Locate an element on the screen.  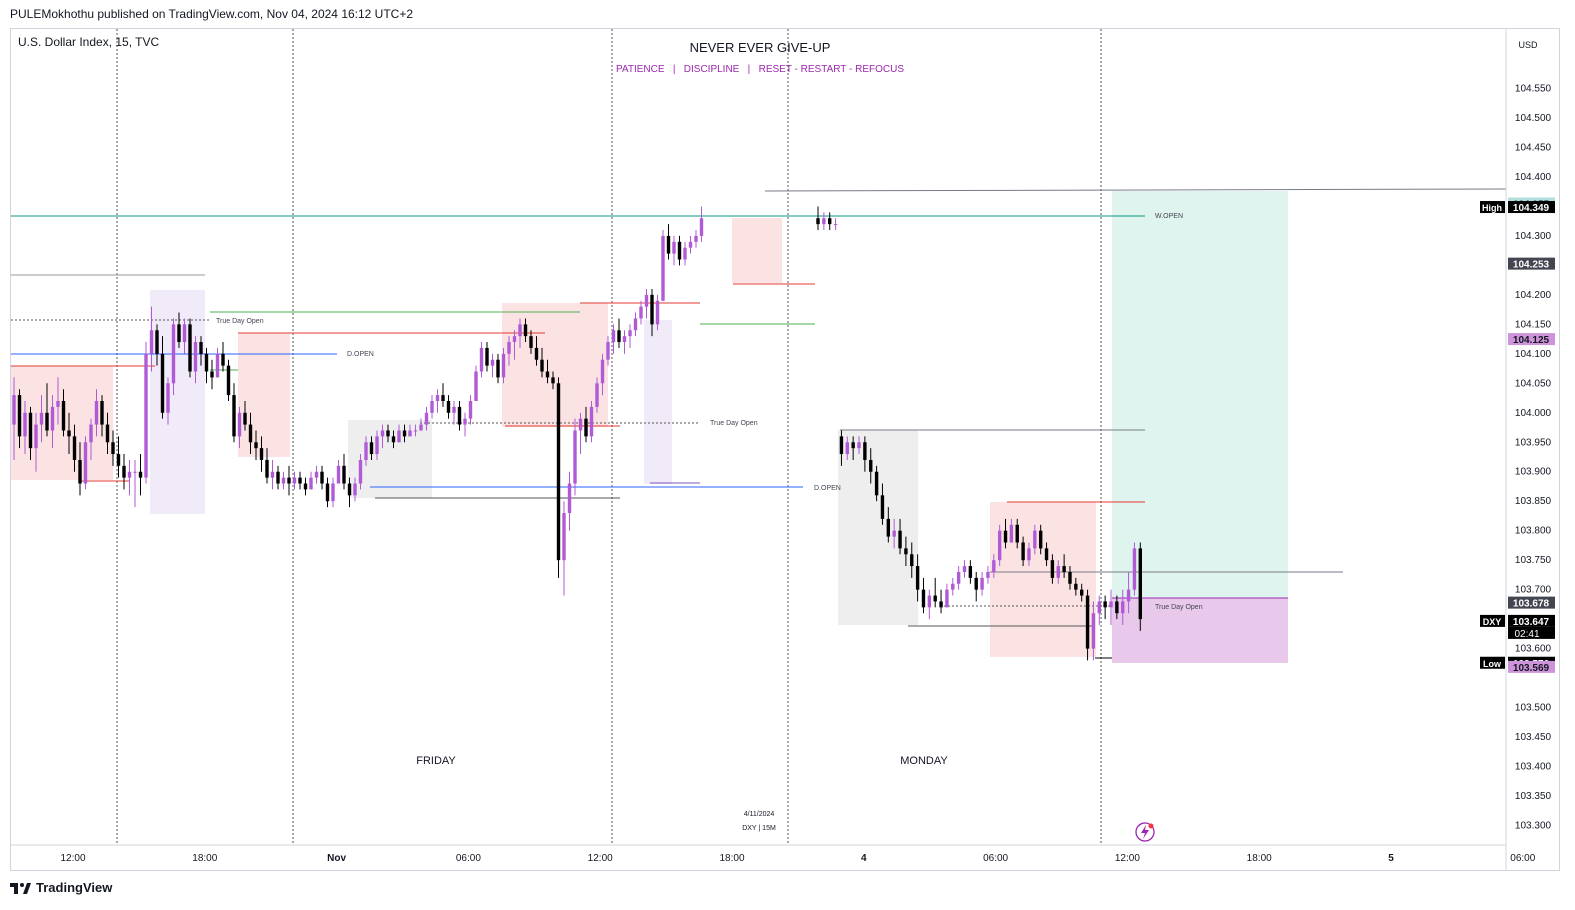
time-label: Nov is located at coordinates (336, 858).